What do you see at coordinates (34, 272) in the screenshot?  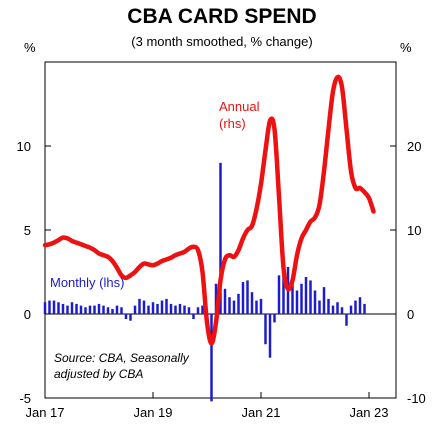 I see `left-axis: -5 0 5 10` at bounding box center [34, 272].